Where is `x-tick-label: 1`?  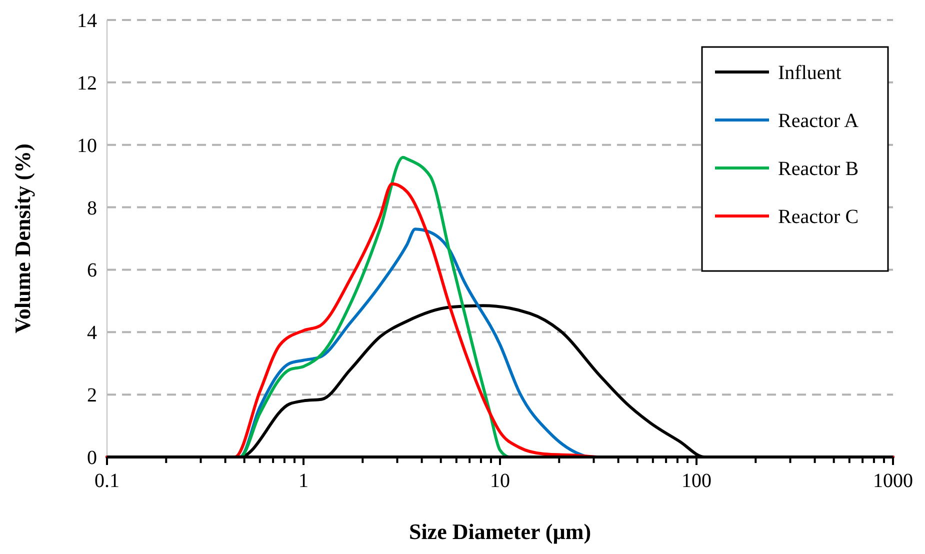 x-tick-label: 1 is located at coordinates (303, 481).